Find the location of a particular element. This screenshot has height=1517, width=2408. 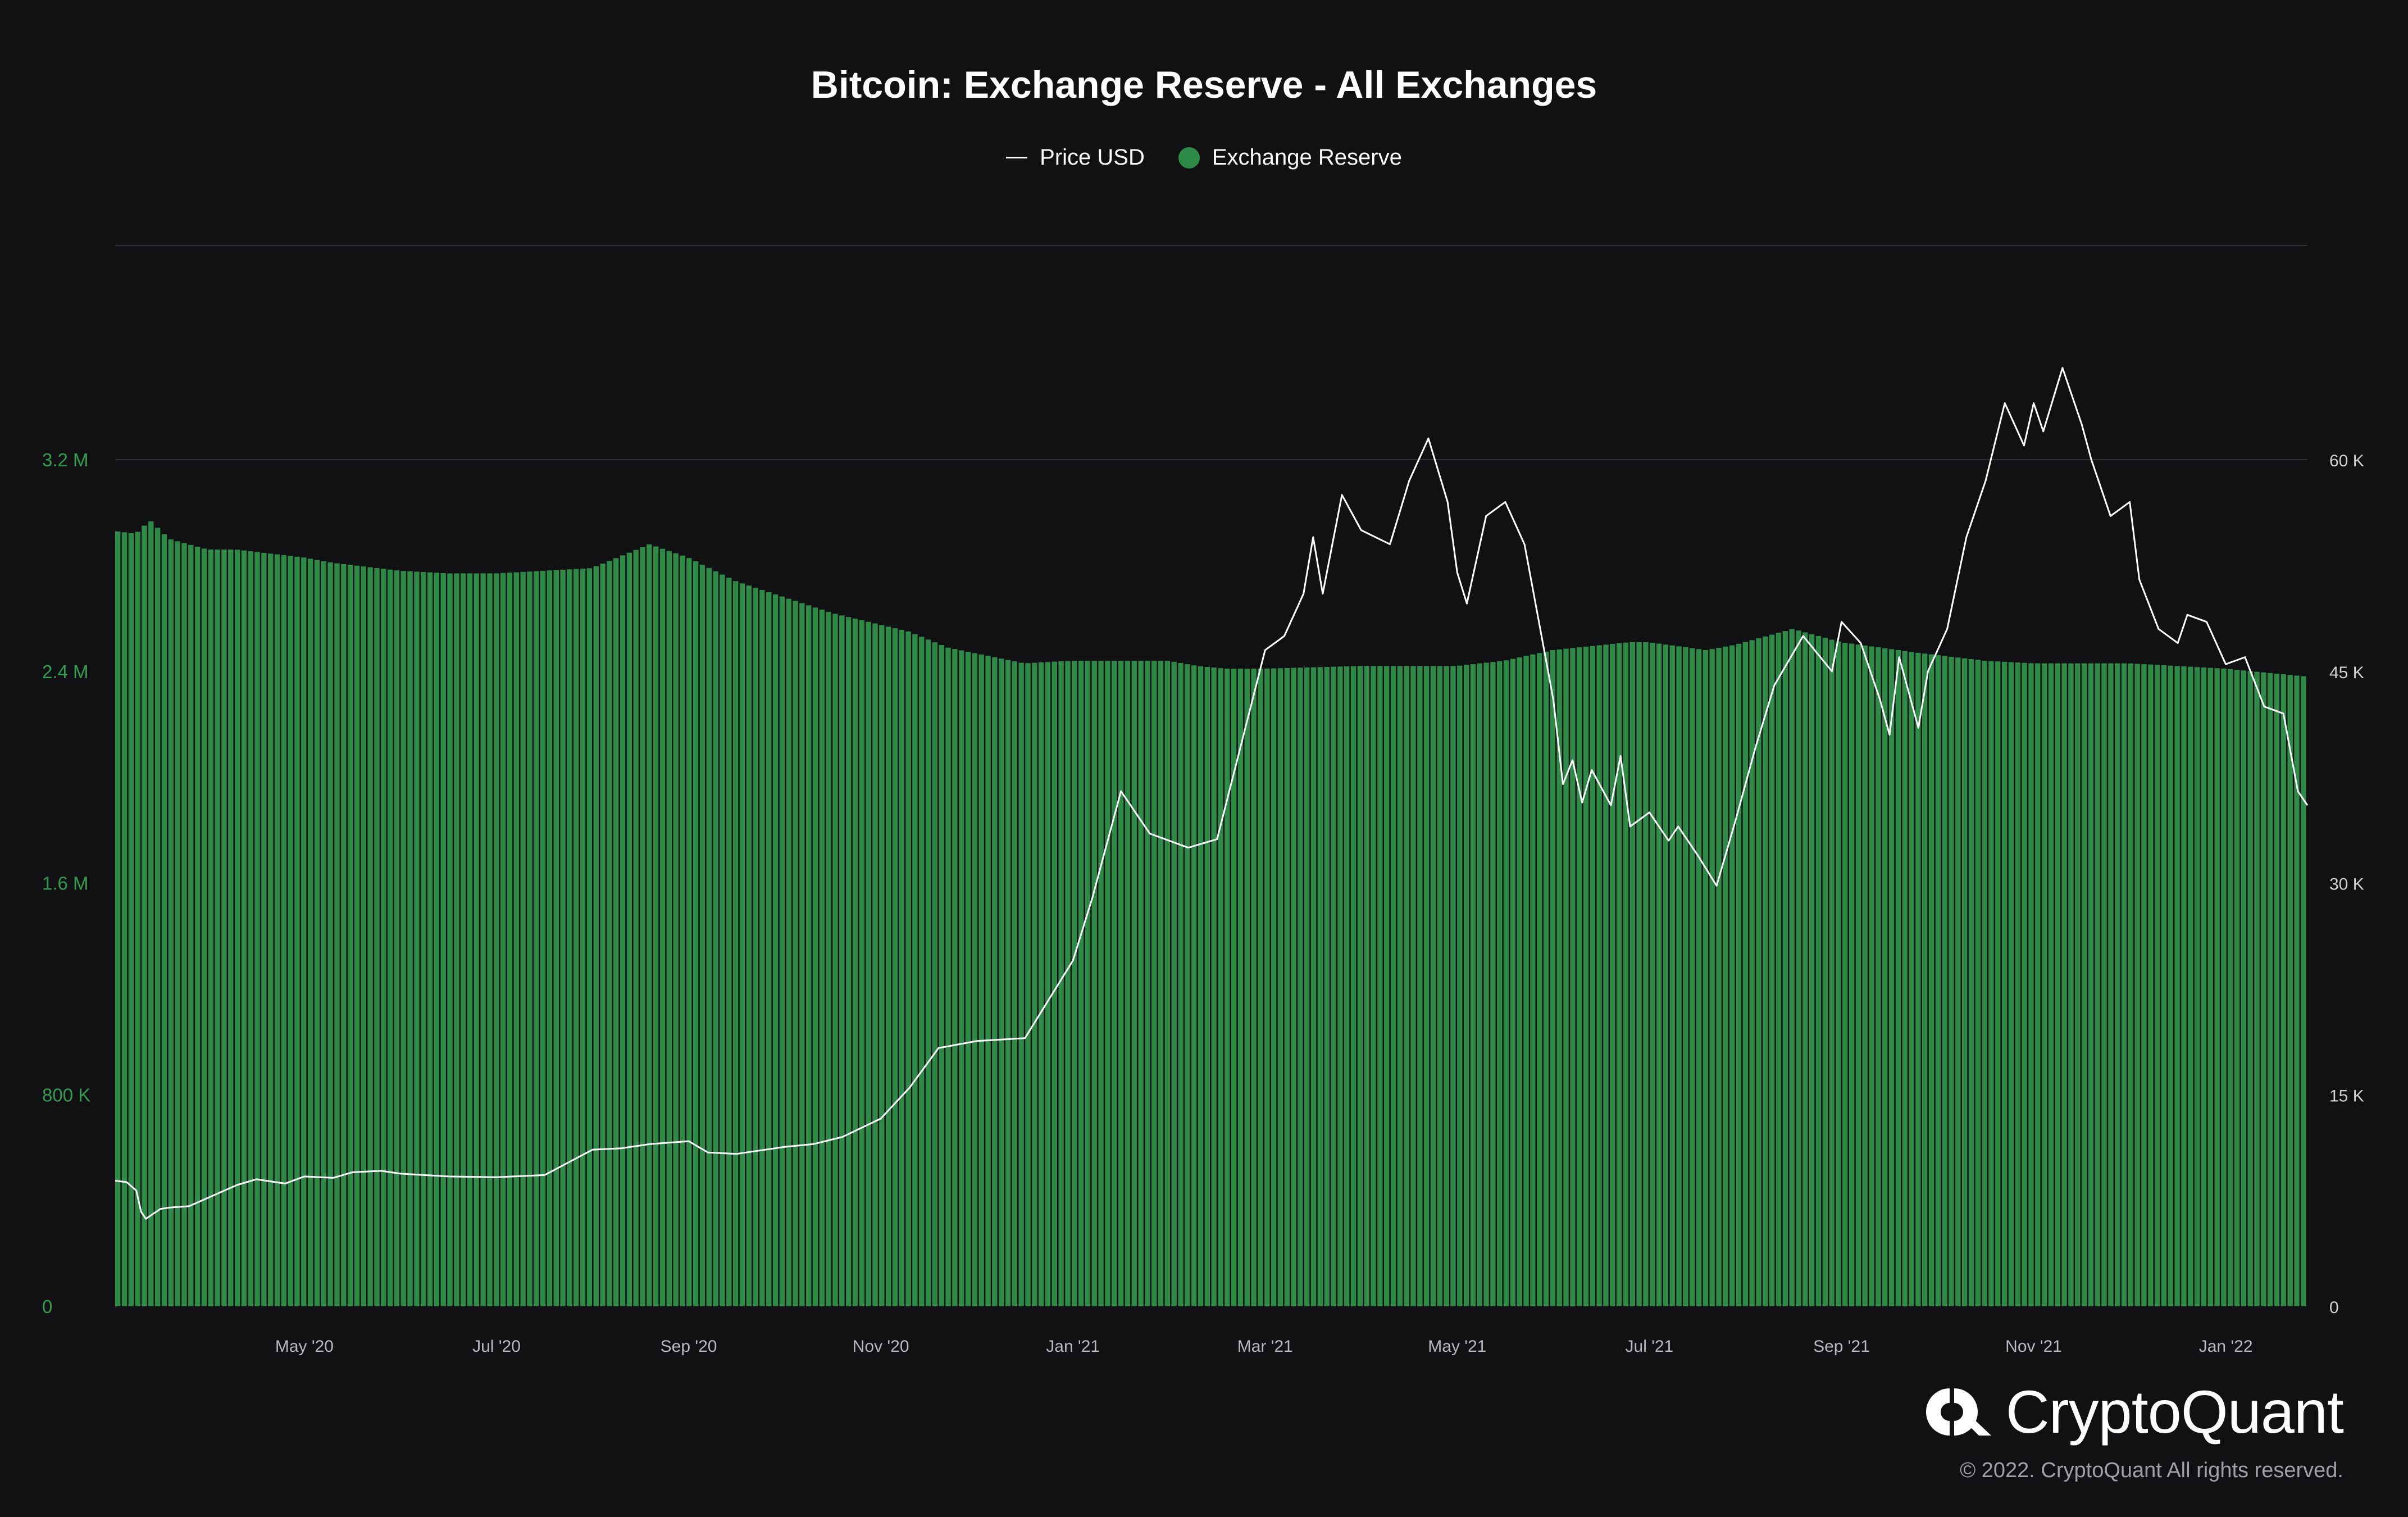

legend-label-price: Price USD is located at coordinates (1092, 157).